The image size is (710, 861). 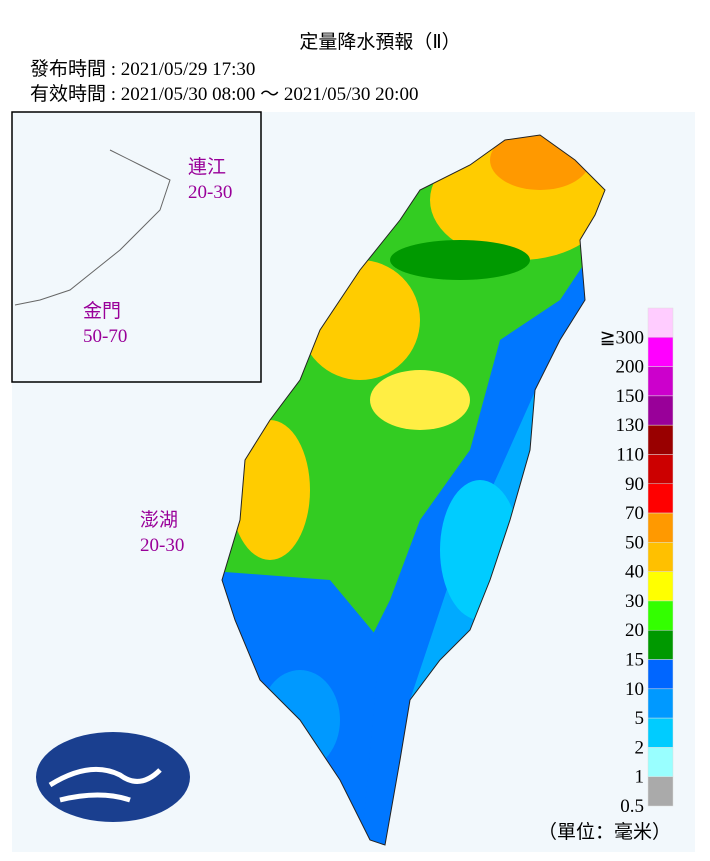 I want to click on legend-label: 110, so click(x=630, y=454).